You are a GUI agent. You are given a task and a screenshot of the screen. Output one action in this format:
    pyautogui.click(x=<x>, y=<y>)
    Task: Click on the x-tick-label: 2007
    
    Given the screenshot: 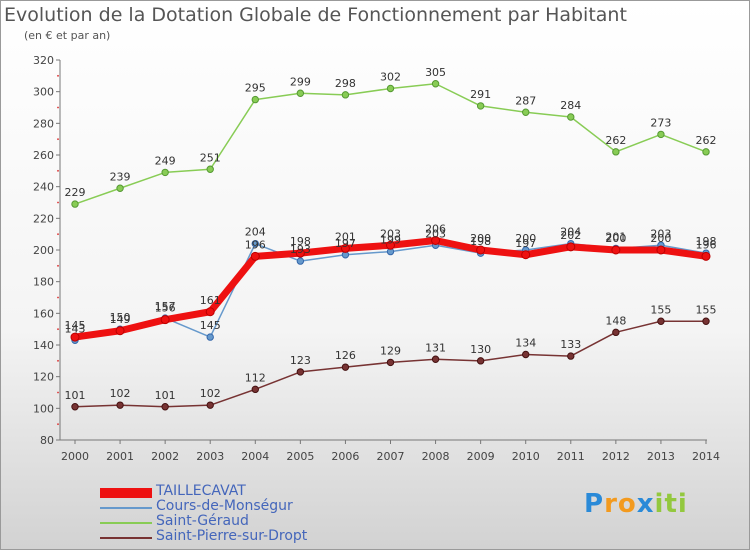 What is the action you would take?
    pyautogui.click(x=391, y=456)
    